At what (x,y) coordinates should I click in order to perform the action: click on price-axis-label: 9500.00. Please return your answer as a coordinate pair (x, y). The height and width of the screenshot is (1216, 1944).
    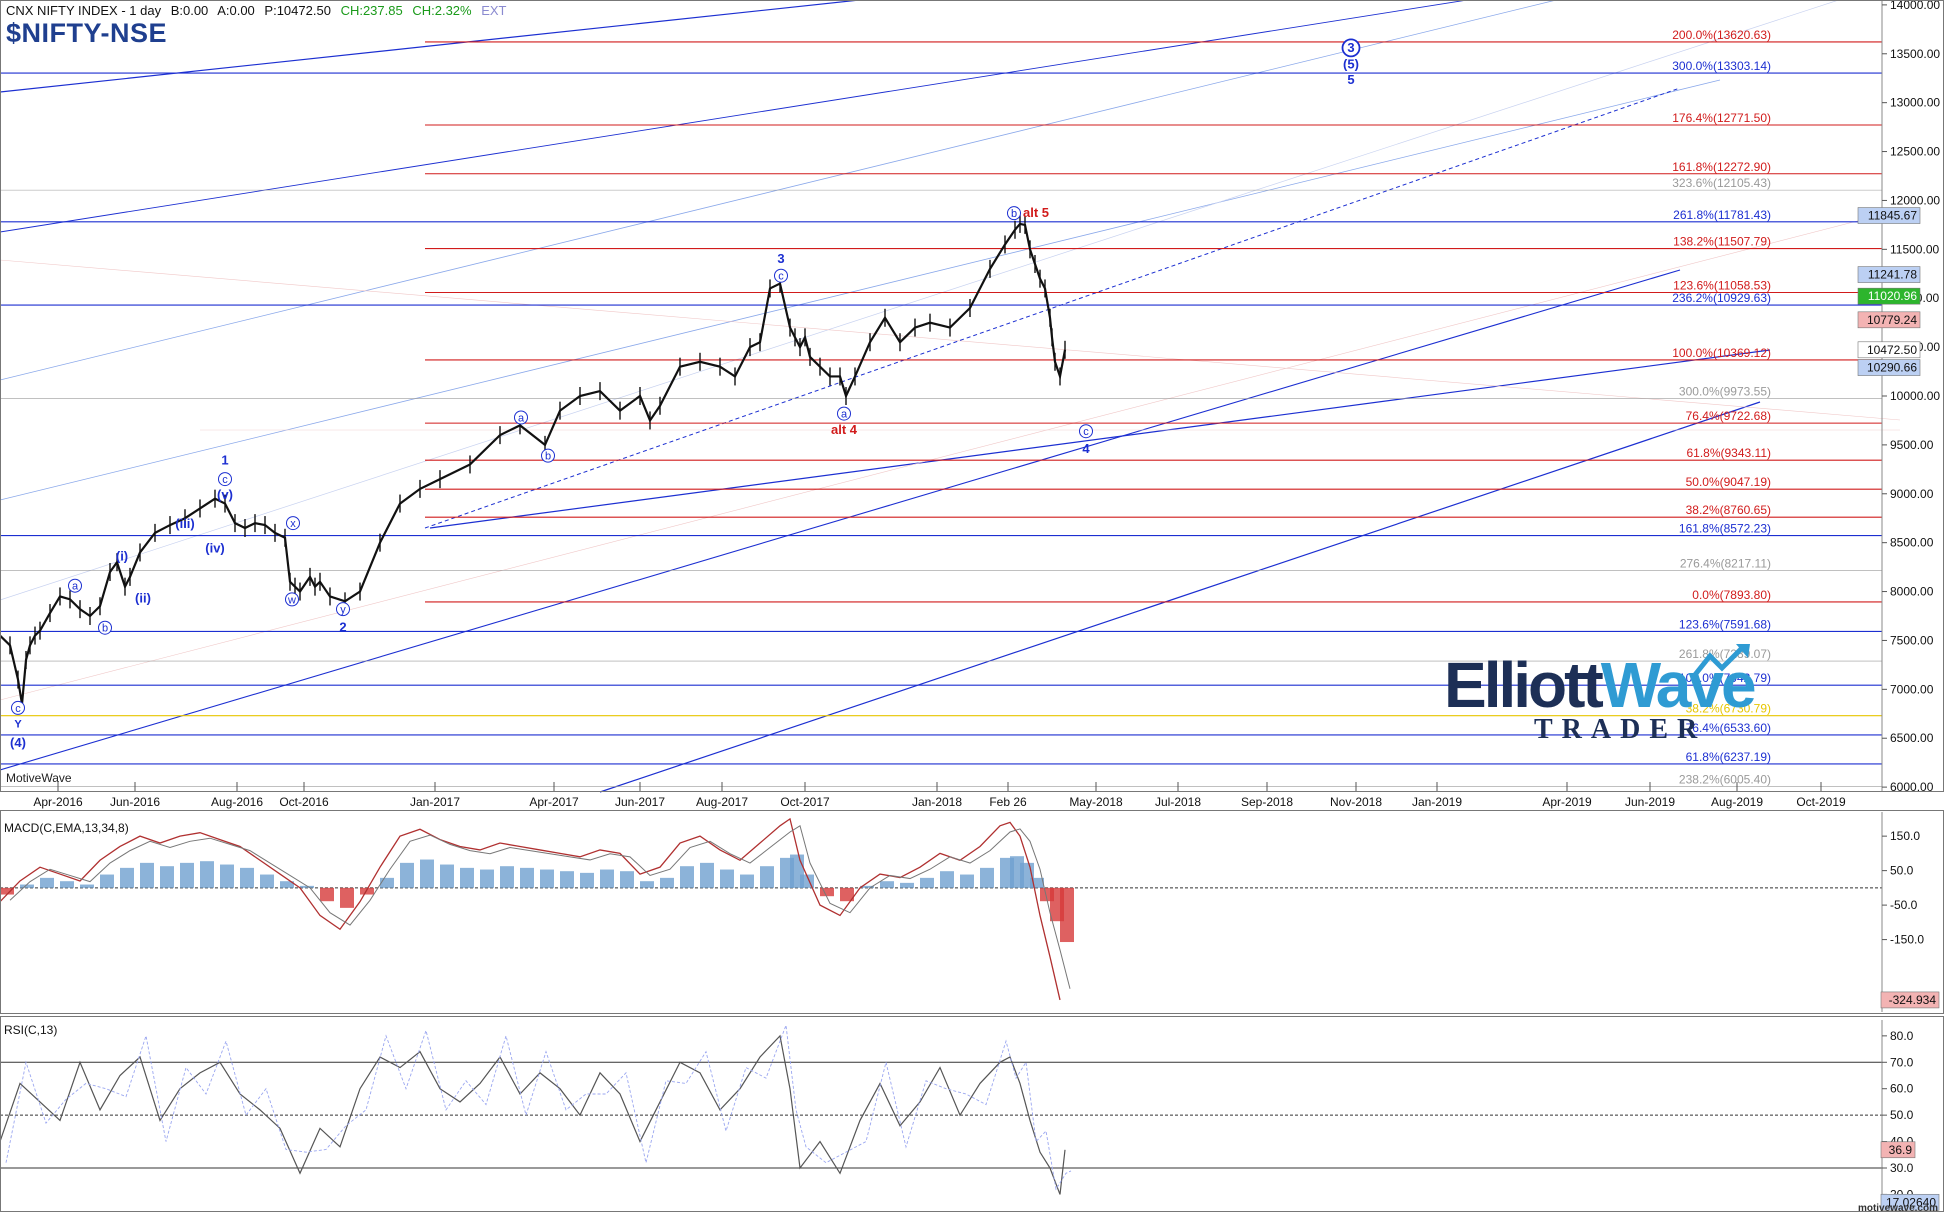
    Looking at the image, I should click on (1912, 445).